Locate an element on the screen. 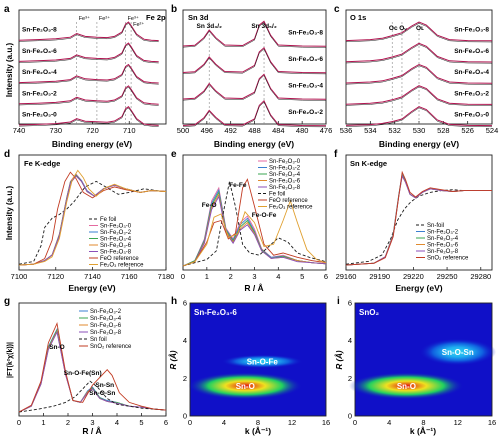  x-tick-label: 7160 is located at coordinates (129, 276).